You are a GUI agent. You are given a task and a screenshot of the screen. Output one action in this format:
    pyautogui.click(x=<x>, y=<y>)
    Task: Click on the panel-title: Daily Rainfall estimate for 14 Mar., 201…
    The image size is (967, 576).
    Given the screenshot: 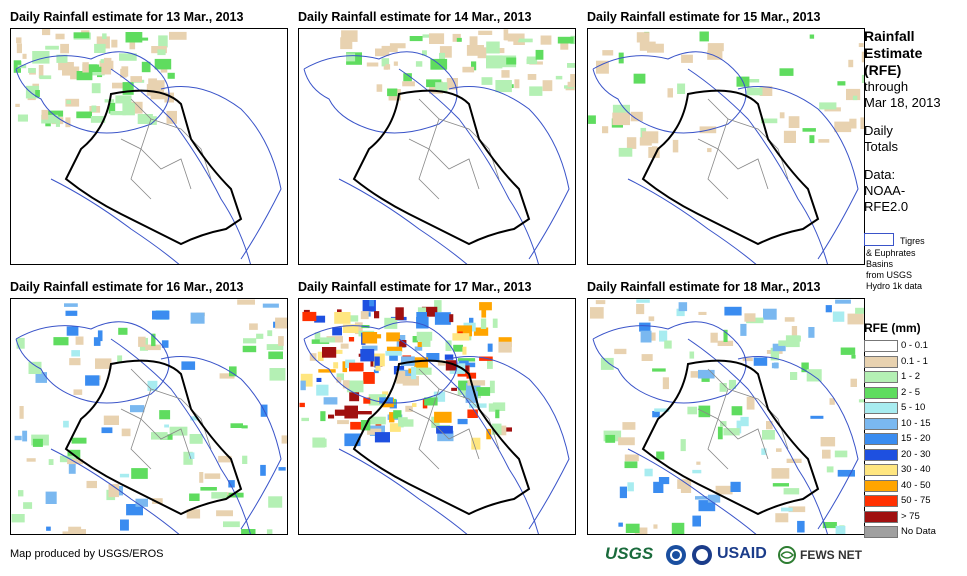 What is the action you would take?
    pyautogui.click(x=415, y=17)
    